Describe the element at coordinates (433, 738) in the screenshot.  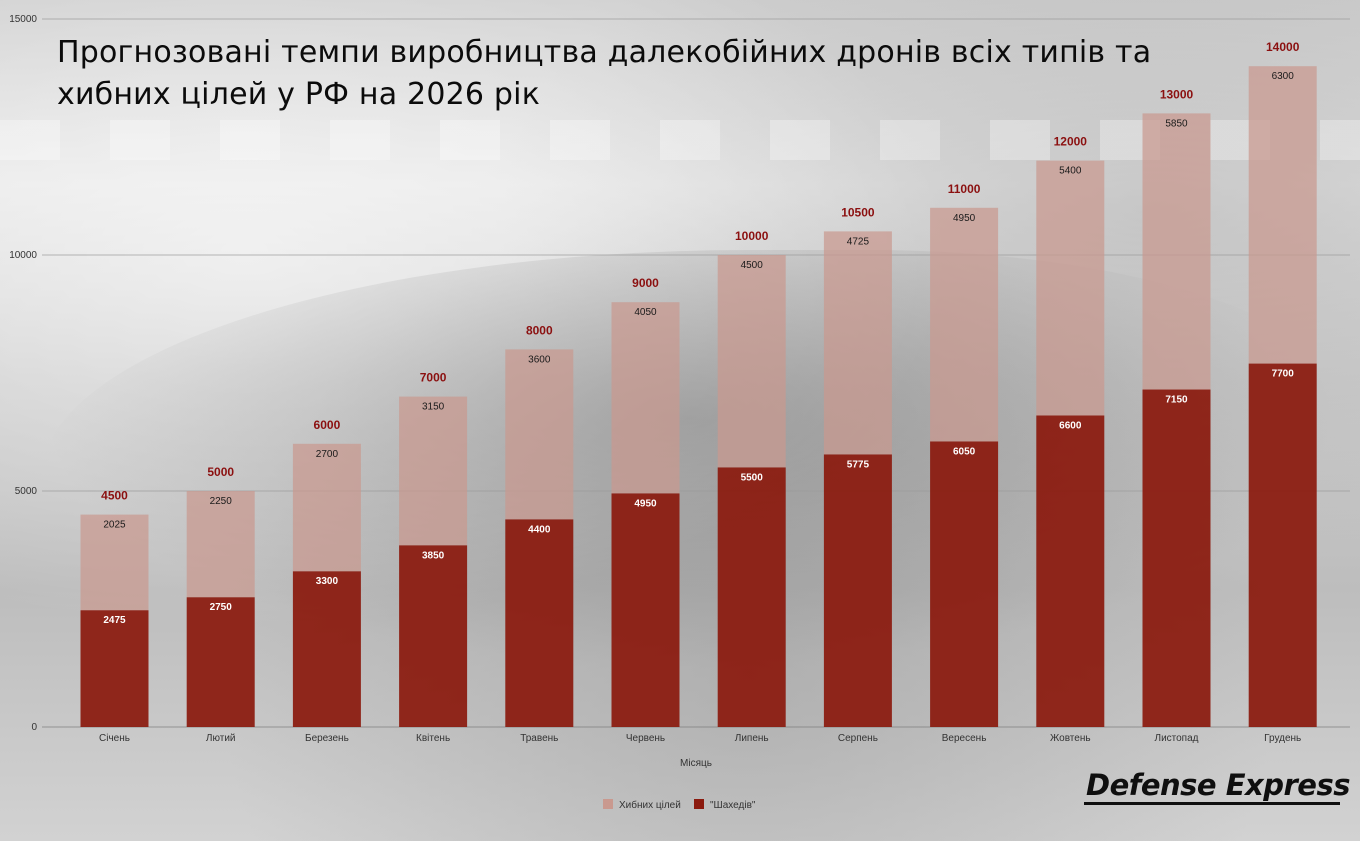
I see `x-tick-label: Квітень` at that location.